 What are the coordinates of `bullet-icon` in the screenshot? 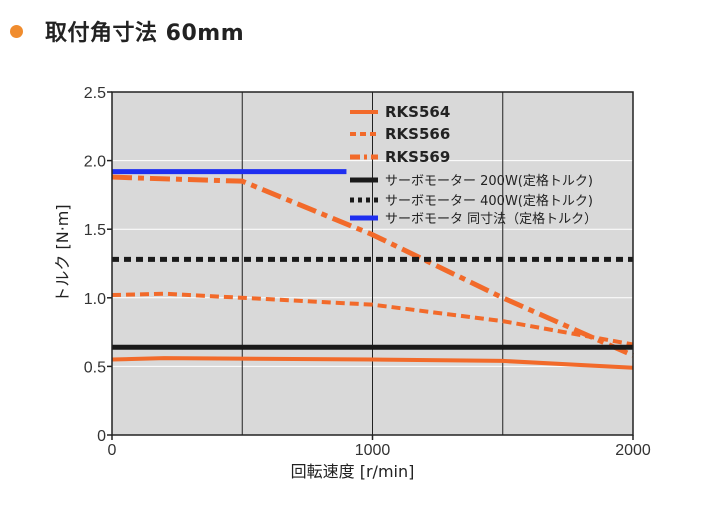 It's located at (16, 31).